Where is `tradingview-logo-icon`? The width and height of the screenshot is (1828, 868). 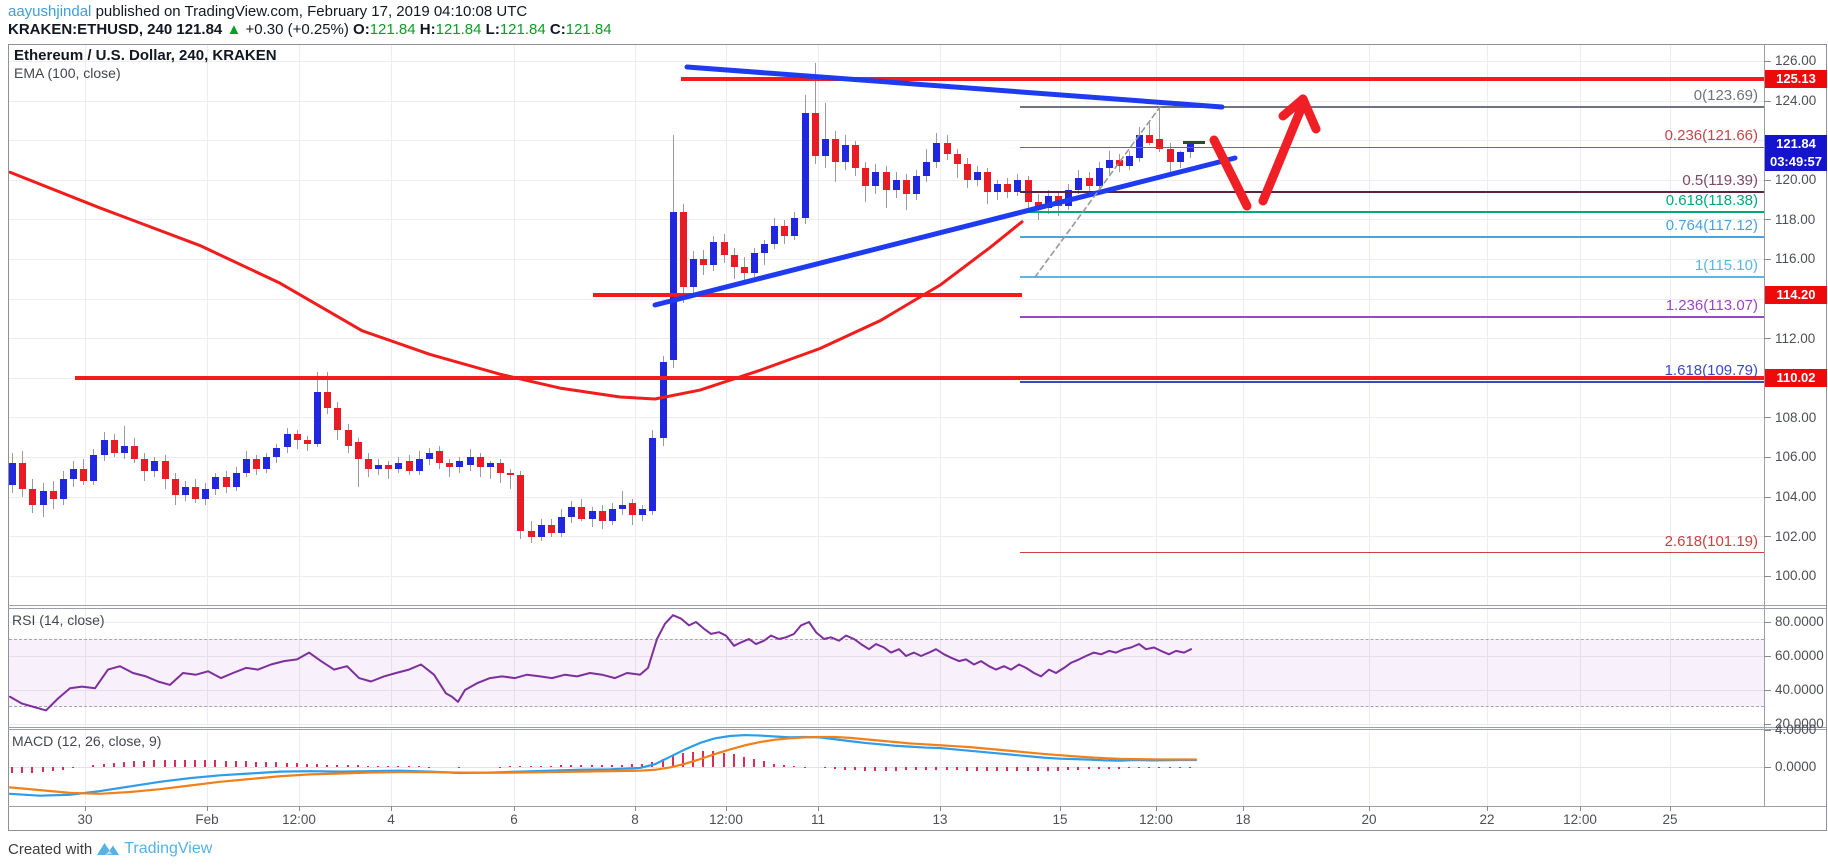 tradingview-logo-icon is located at coordinates (108, 849).